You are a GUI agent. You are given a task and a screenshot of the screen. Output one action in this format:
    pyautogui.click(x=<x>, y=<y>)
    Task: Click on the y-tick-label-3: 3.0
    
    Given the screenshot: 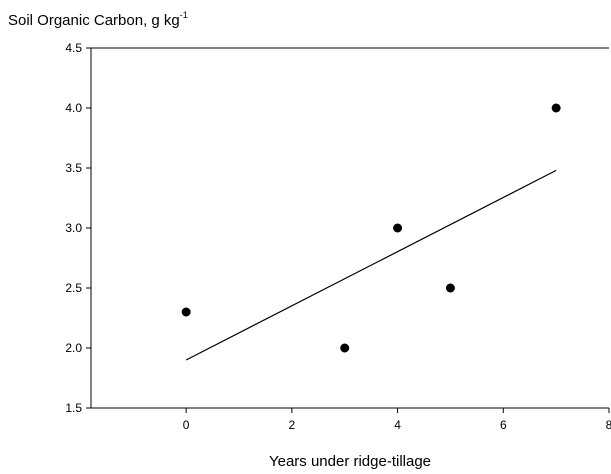 What is the action you would take?
    pyautogui.click(x=73, y=228)
    